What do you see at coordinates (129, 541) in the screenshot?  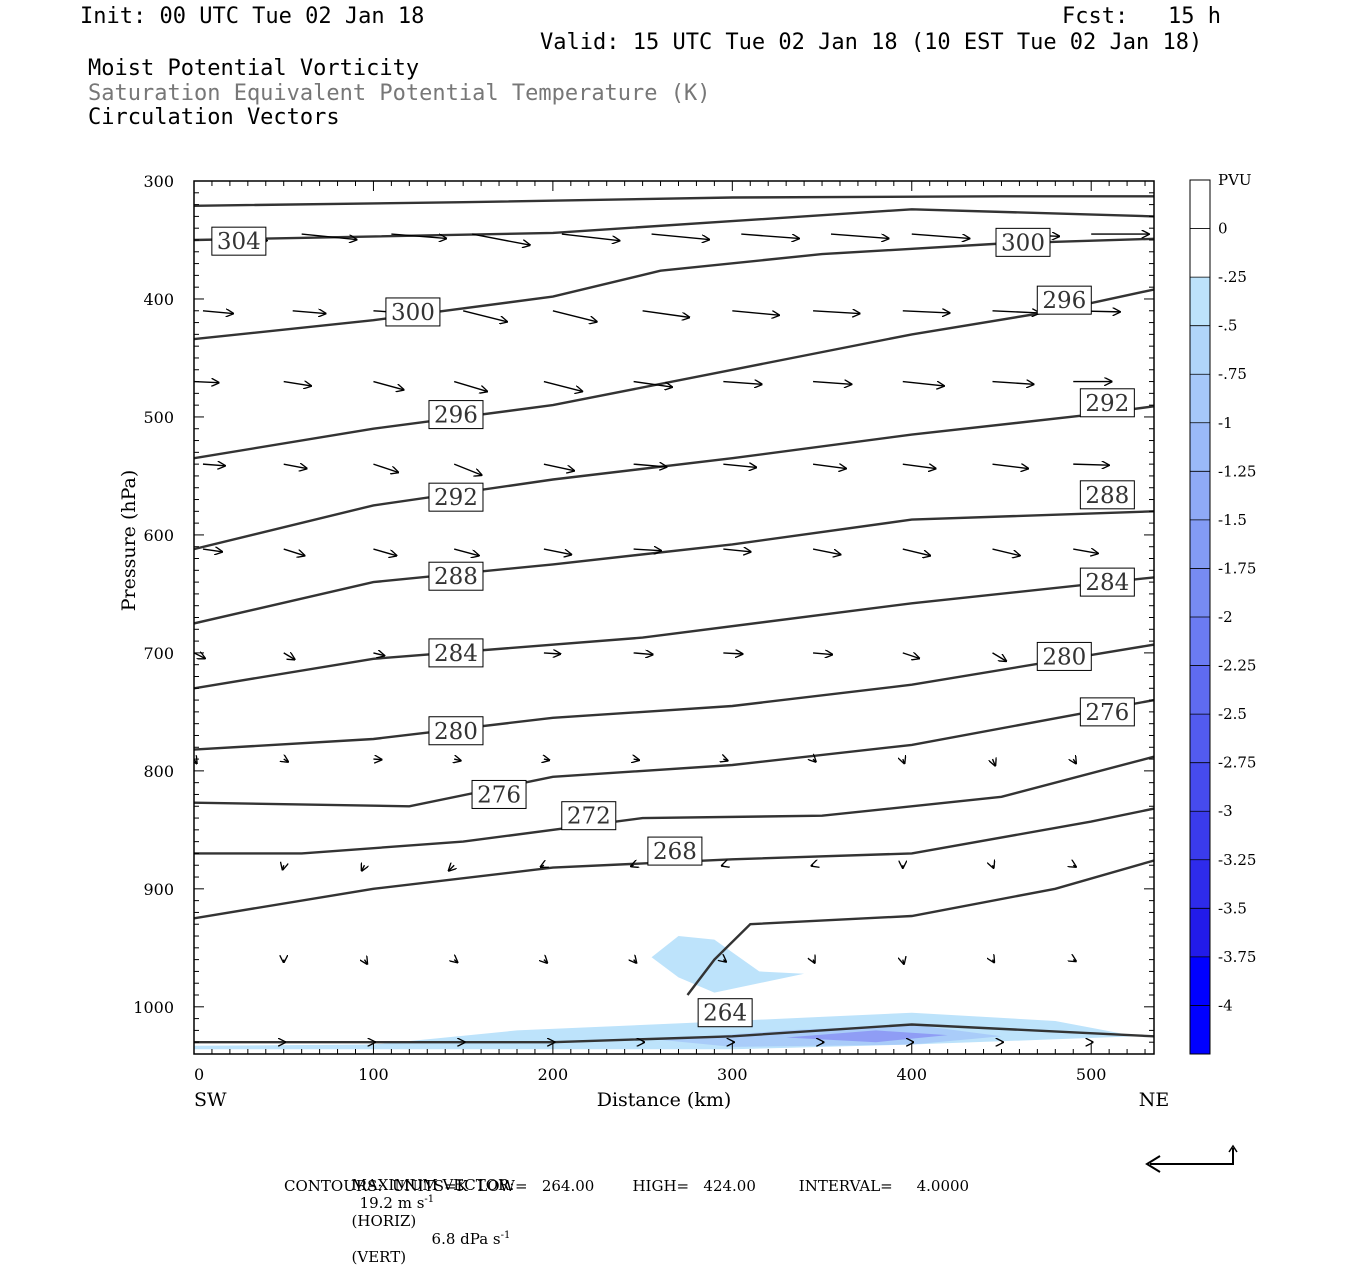 I see `y-axis-label: Pressure (hPa)` at bounding box center [129, 541].